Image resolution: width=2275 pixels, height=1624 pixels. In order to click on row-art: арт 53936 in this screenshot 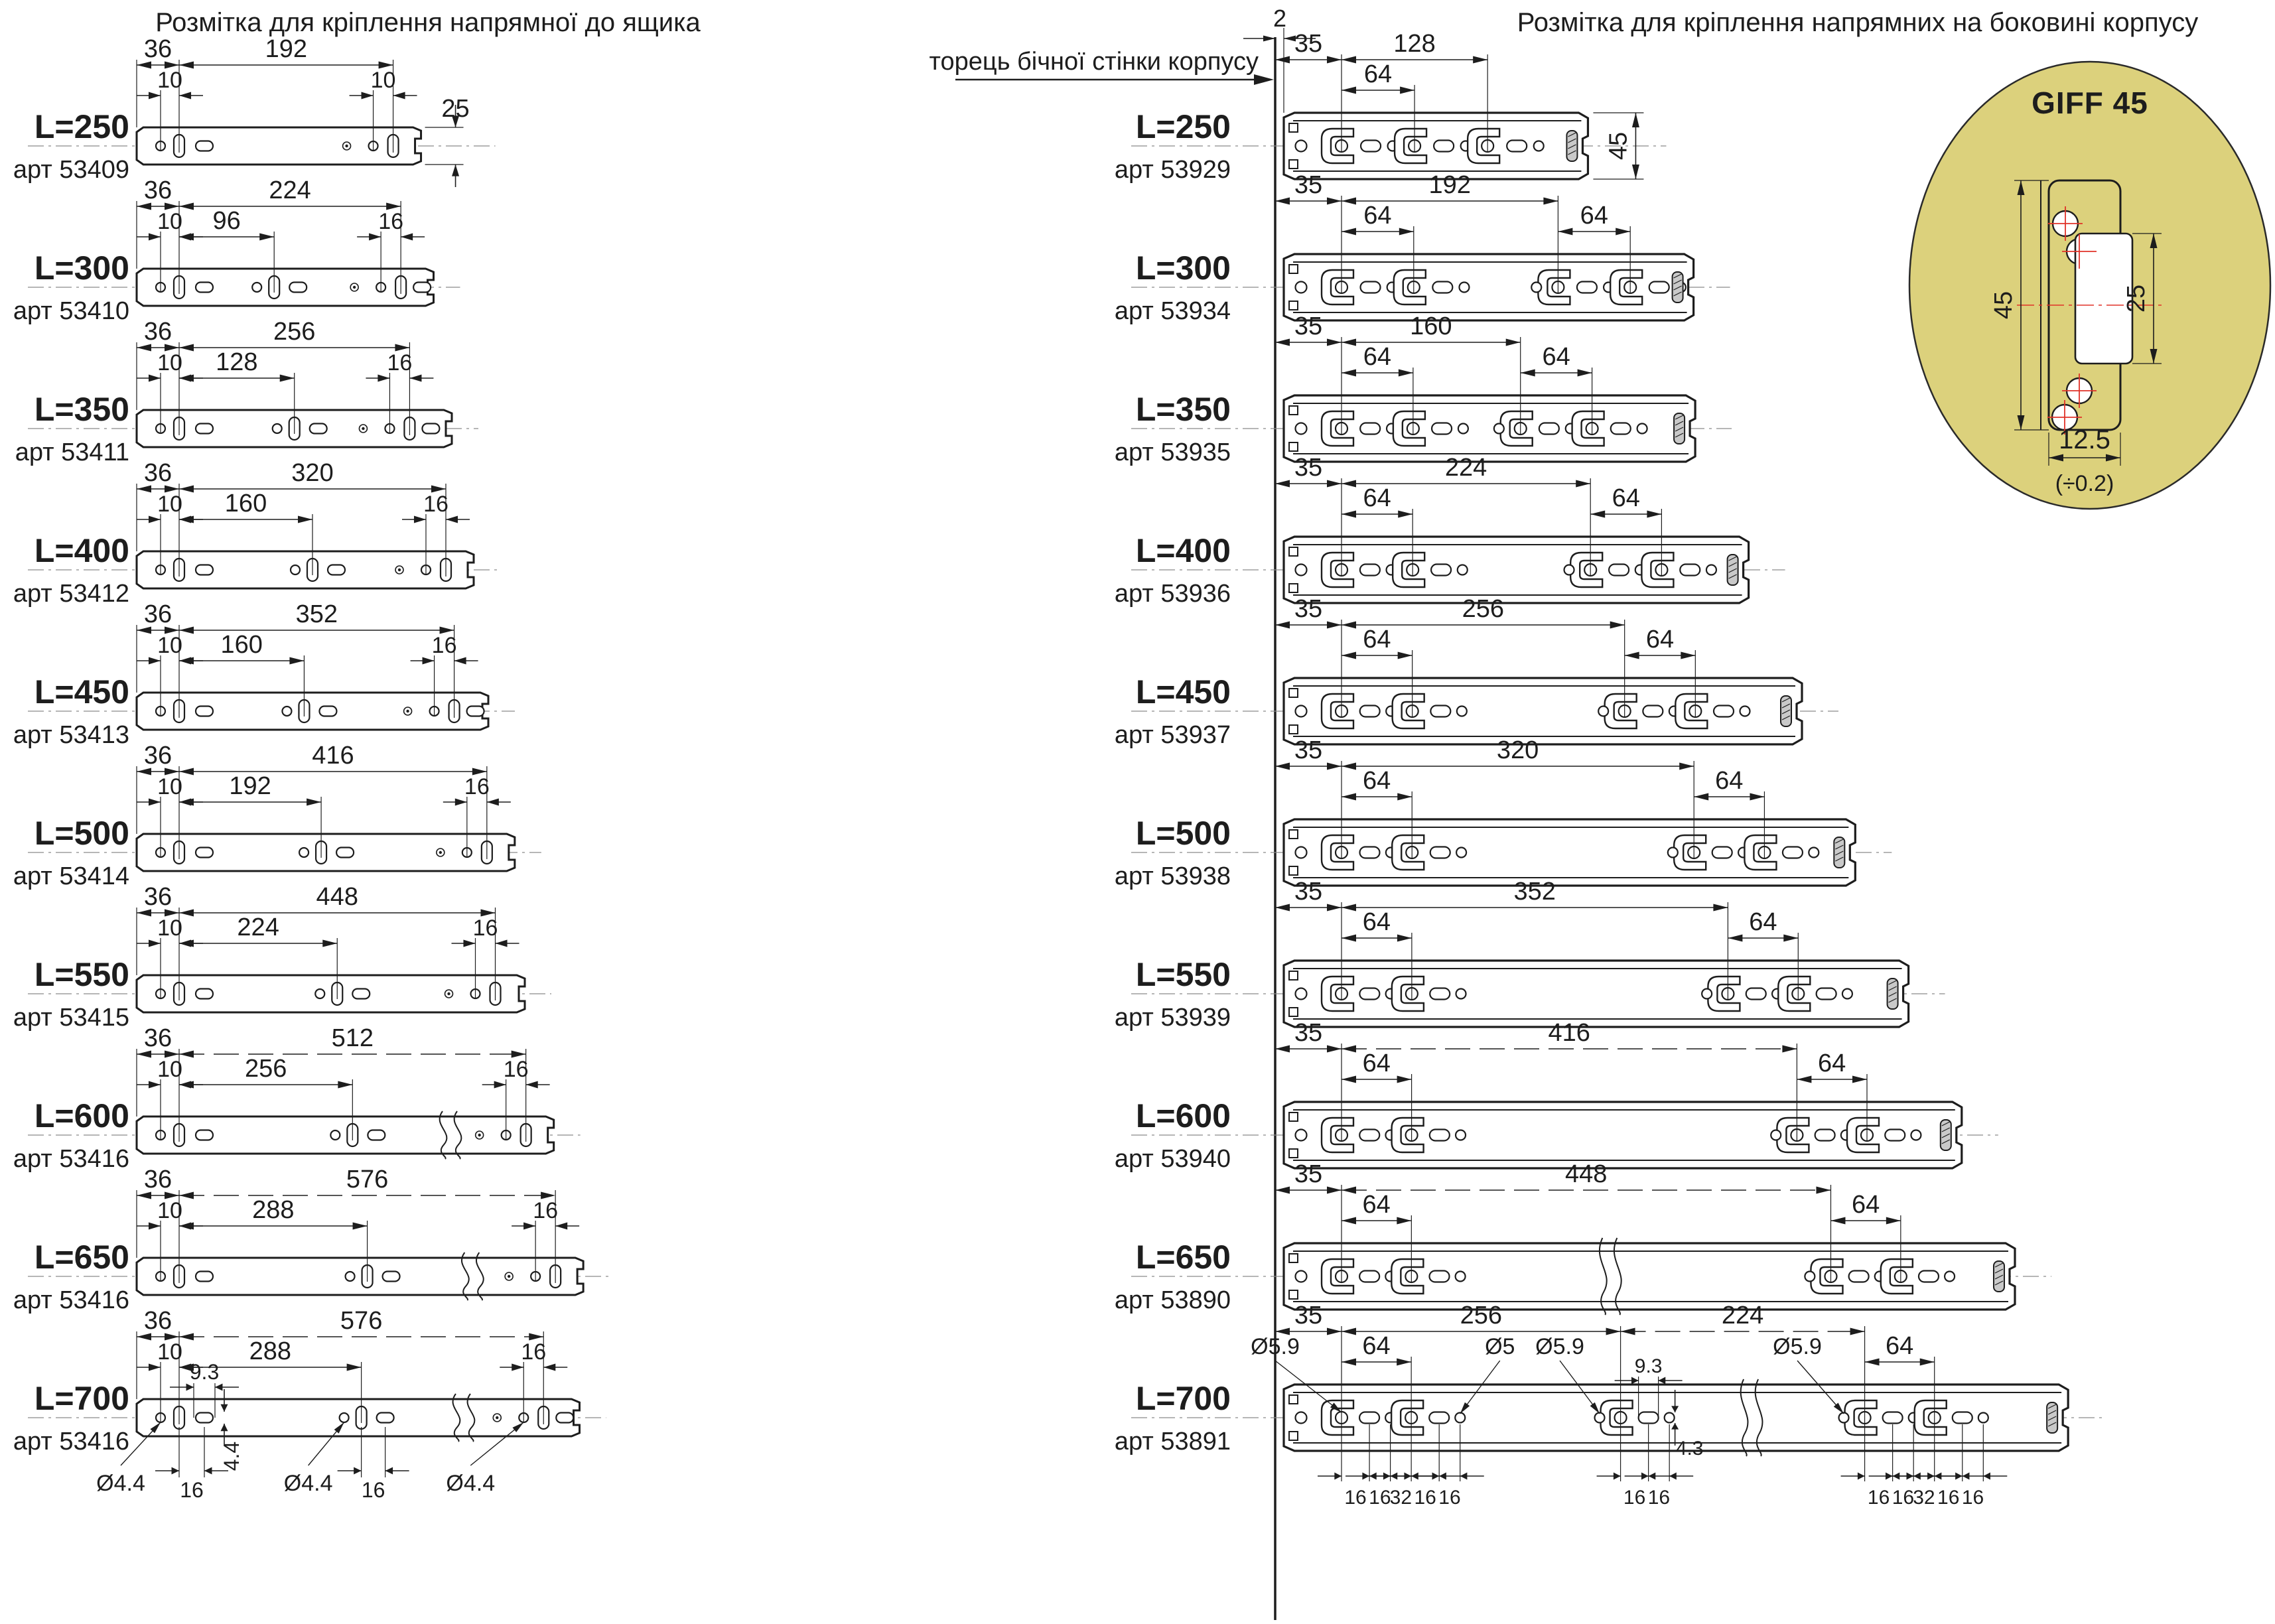, I will do `click(1173, 594)`.